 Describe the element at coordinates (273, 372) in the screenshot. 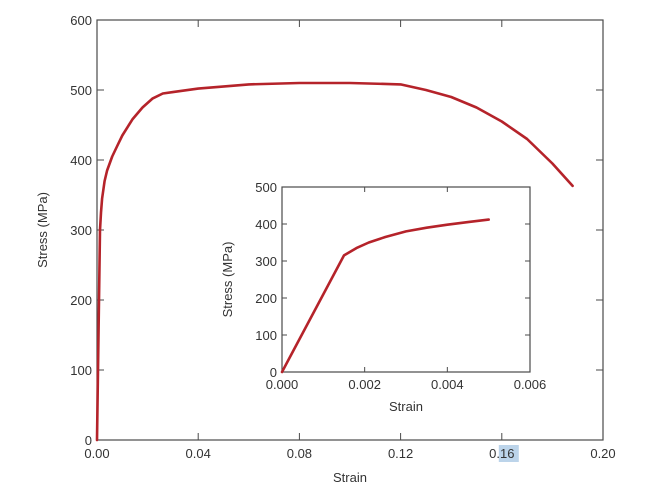

I see `inset-y-tick-label: 0` at that location.